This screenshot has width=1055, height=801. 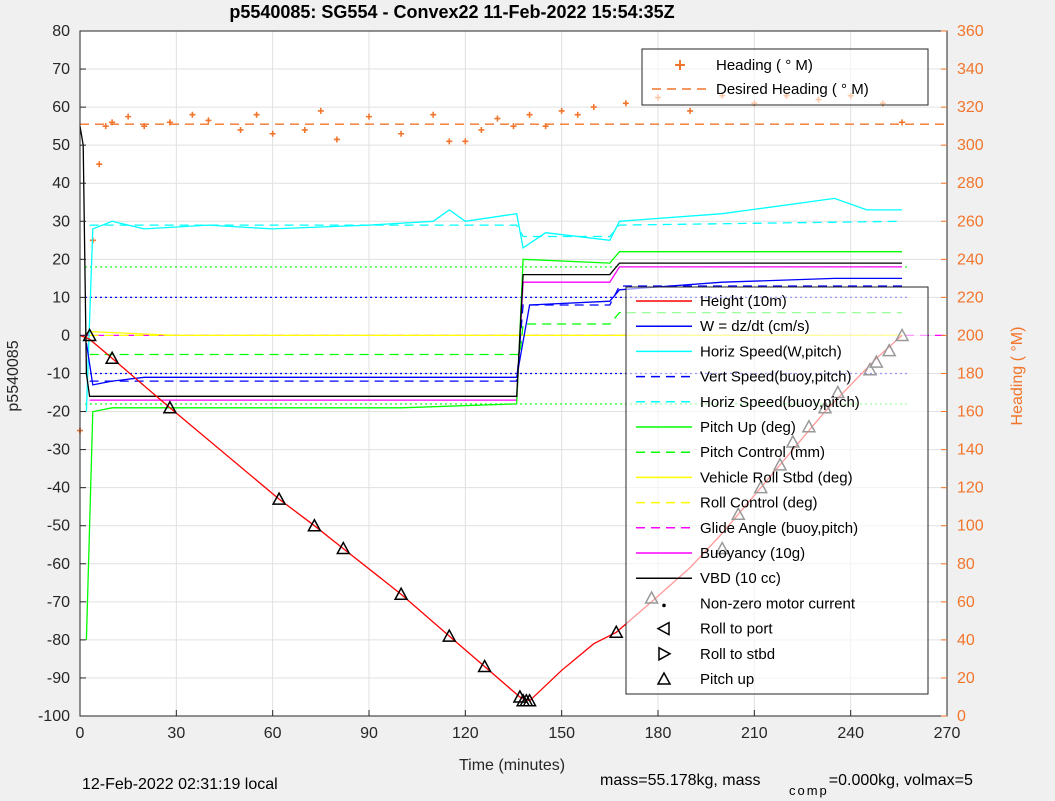 What do you see at coordinates (61, 183) in the screenshot?
I see `y-tick-label: 40` at bounding box center [61, 183].